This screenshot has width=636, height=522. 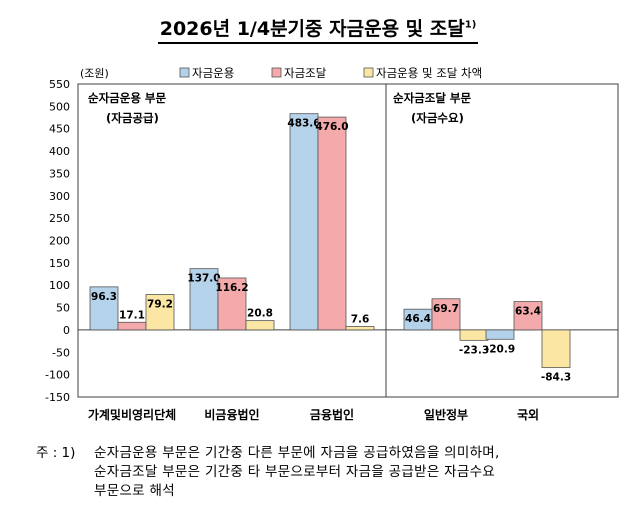 What do you see at coordinates (59, 218) in the screenshot?
I see `y-tick-label: 250` at bounding box center [59, 218].